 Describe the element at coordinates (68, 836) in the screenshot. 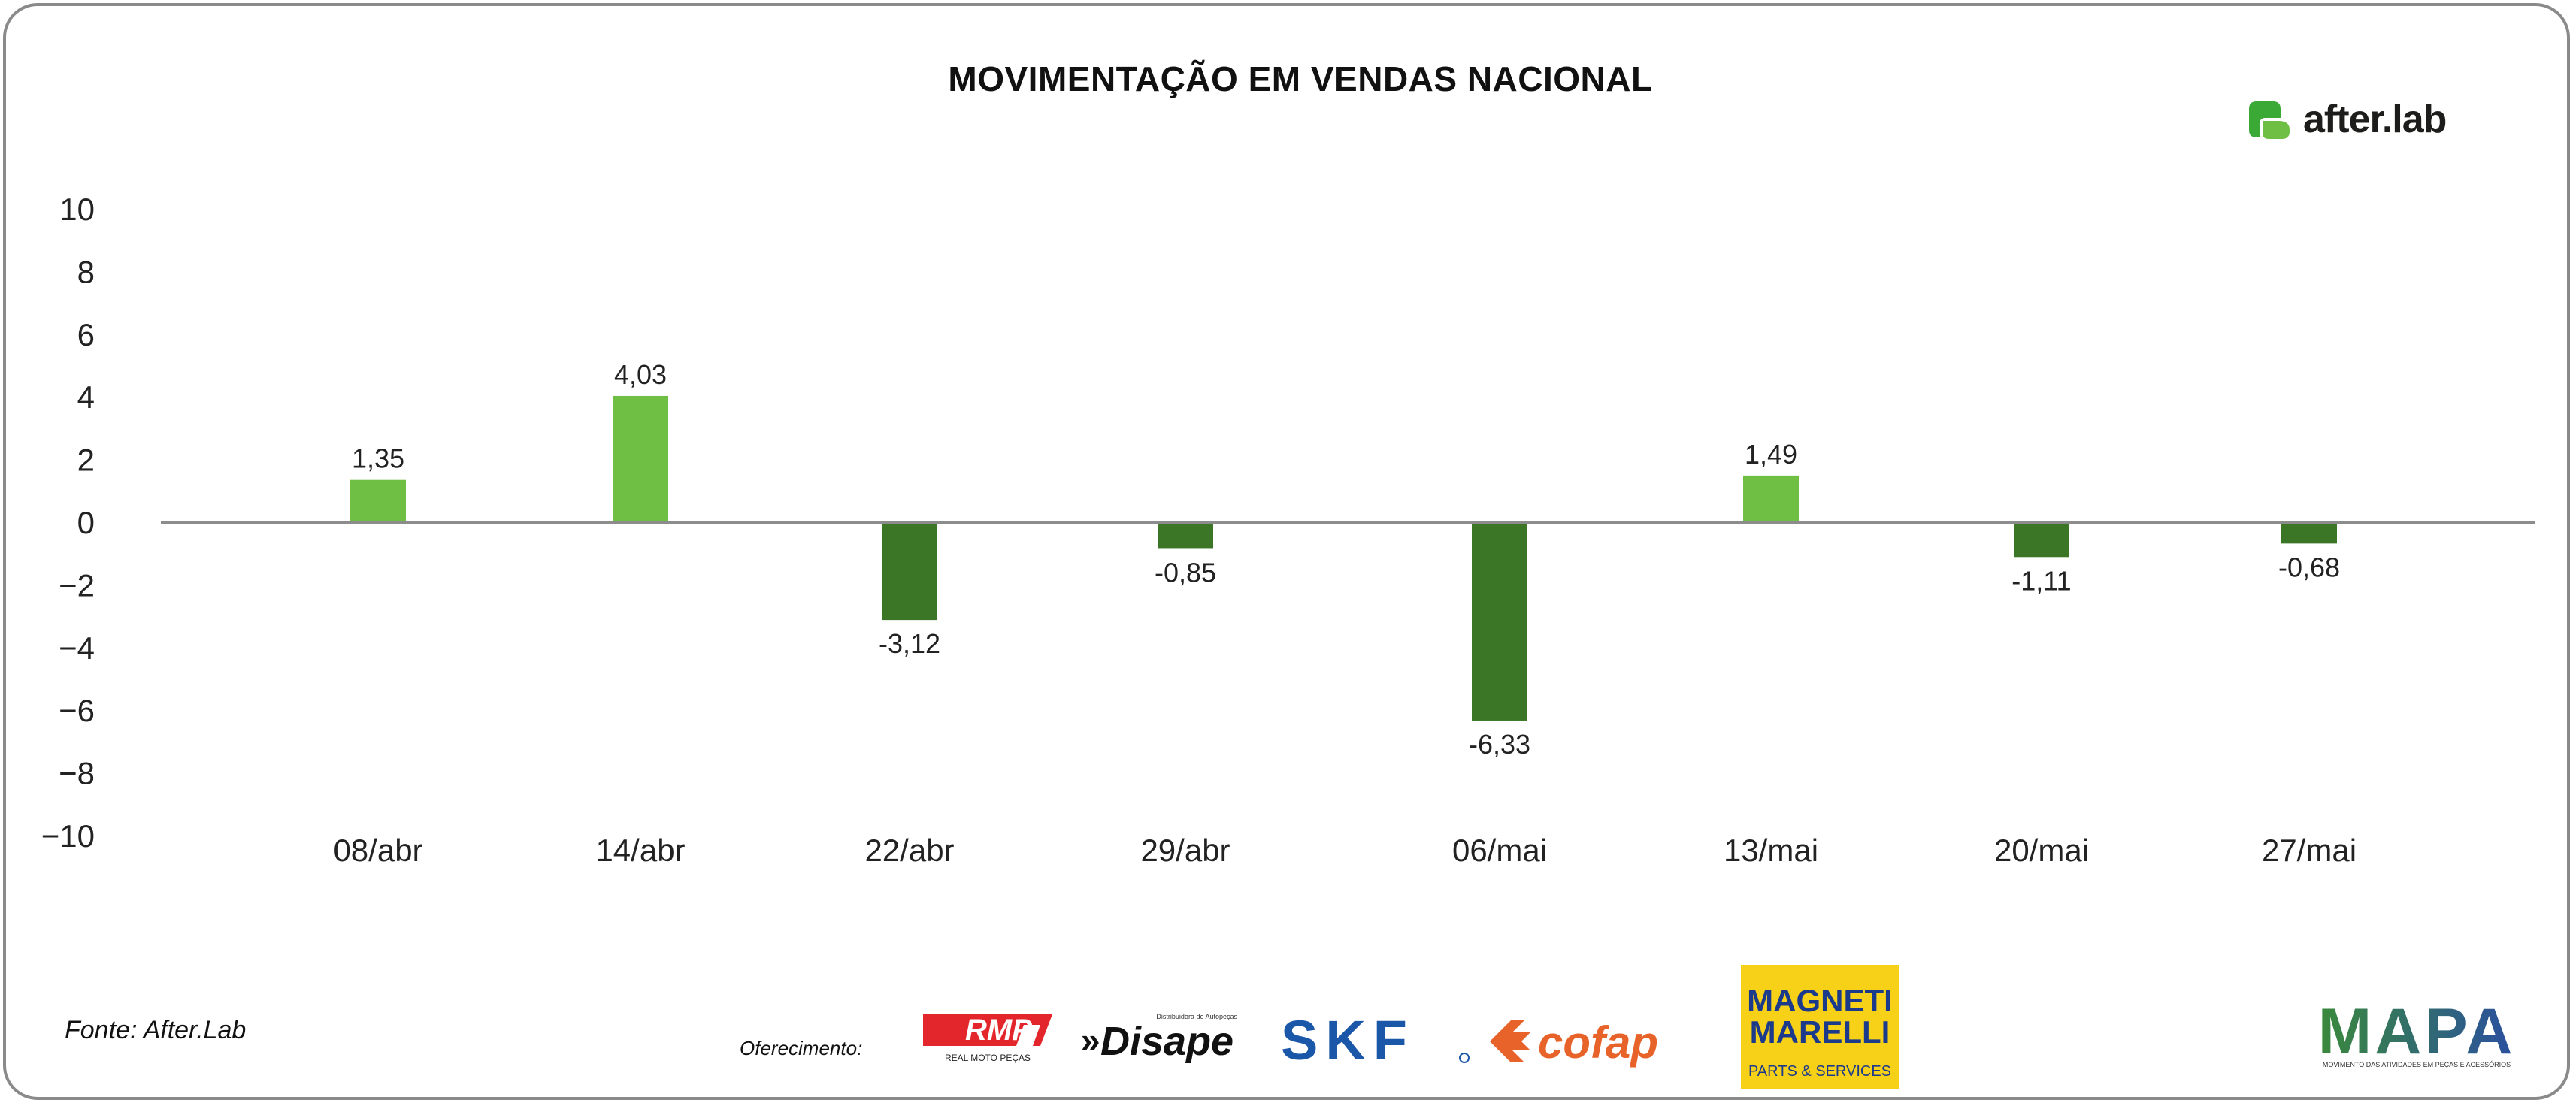

I see `y-tick-label: −10` at that location.